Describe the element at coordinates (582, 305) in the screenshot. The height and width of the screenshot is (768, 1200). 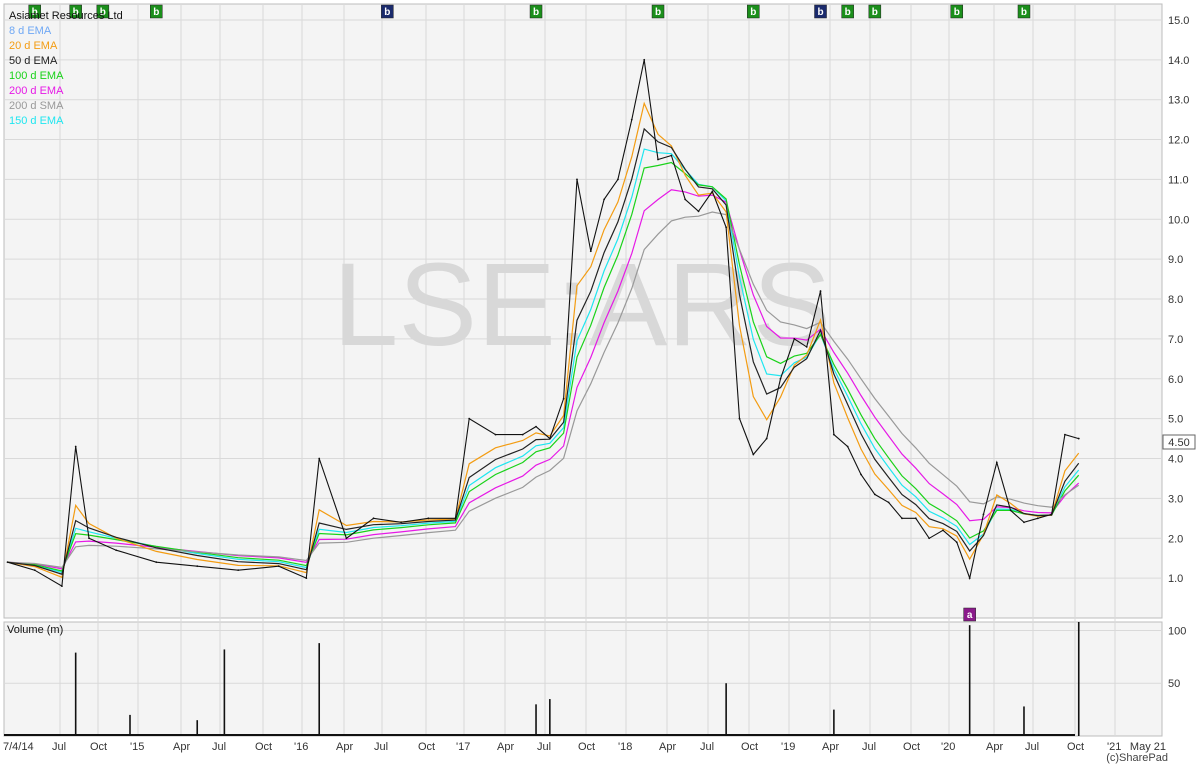
I see `watermark: LSE:ARS` at that location.